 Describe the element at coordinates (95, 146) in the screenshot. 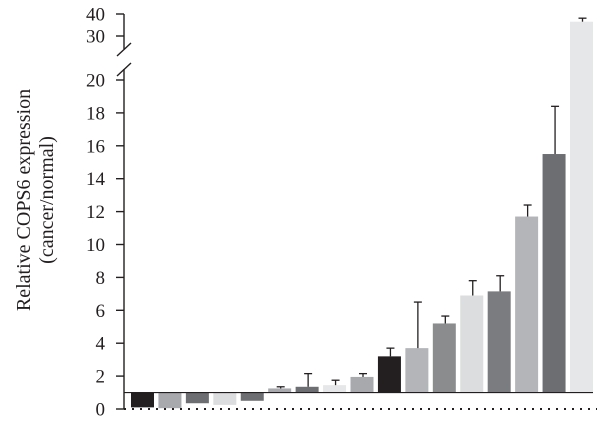

I see `y-tick-16-label: 16` at that location.